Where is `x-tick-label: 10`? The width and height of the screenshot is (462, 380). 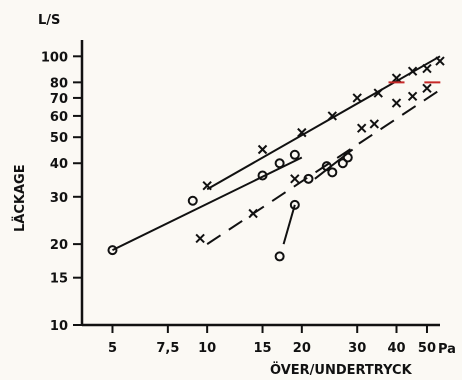 x-tick-label: 10 is located at coordinates (207, 348).